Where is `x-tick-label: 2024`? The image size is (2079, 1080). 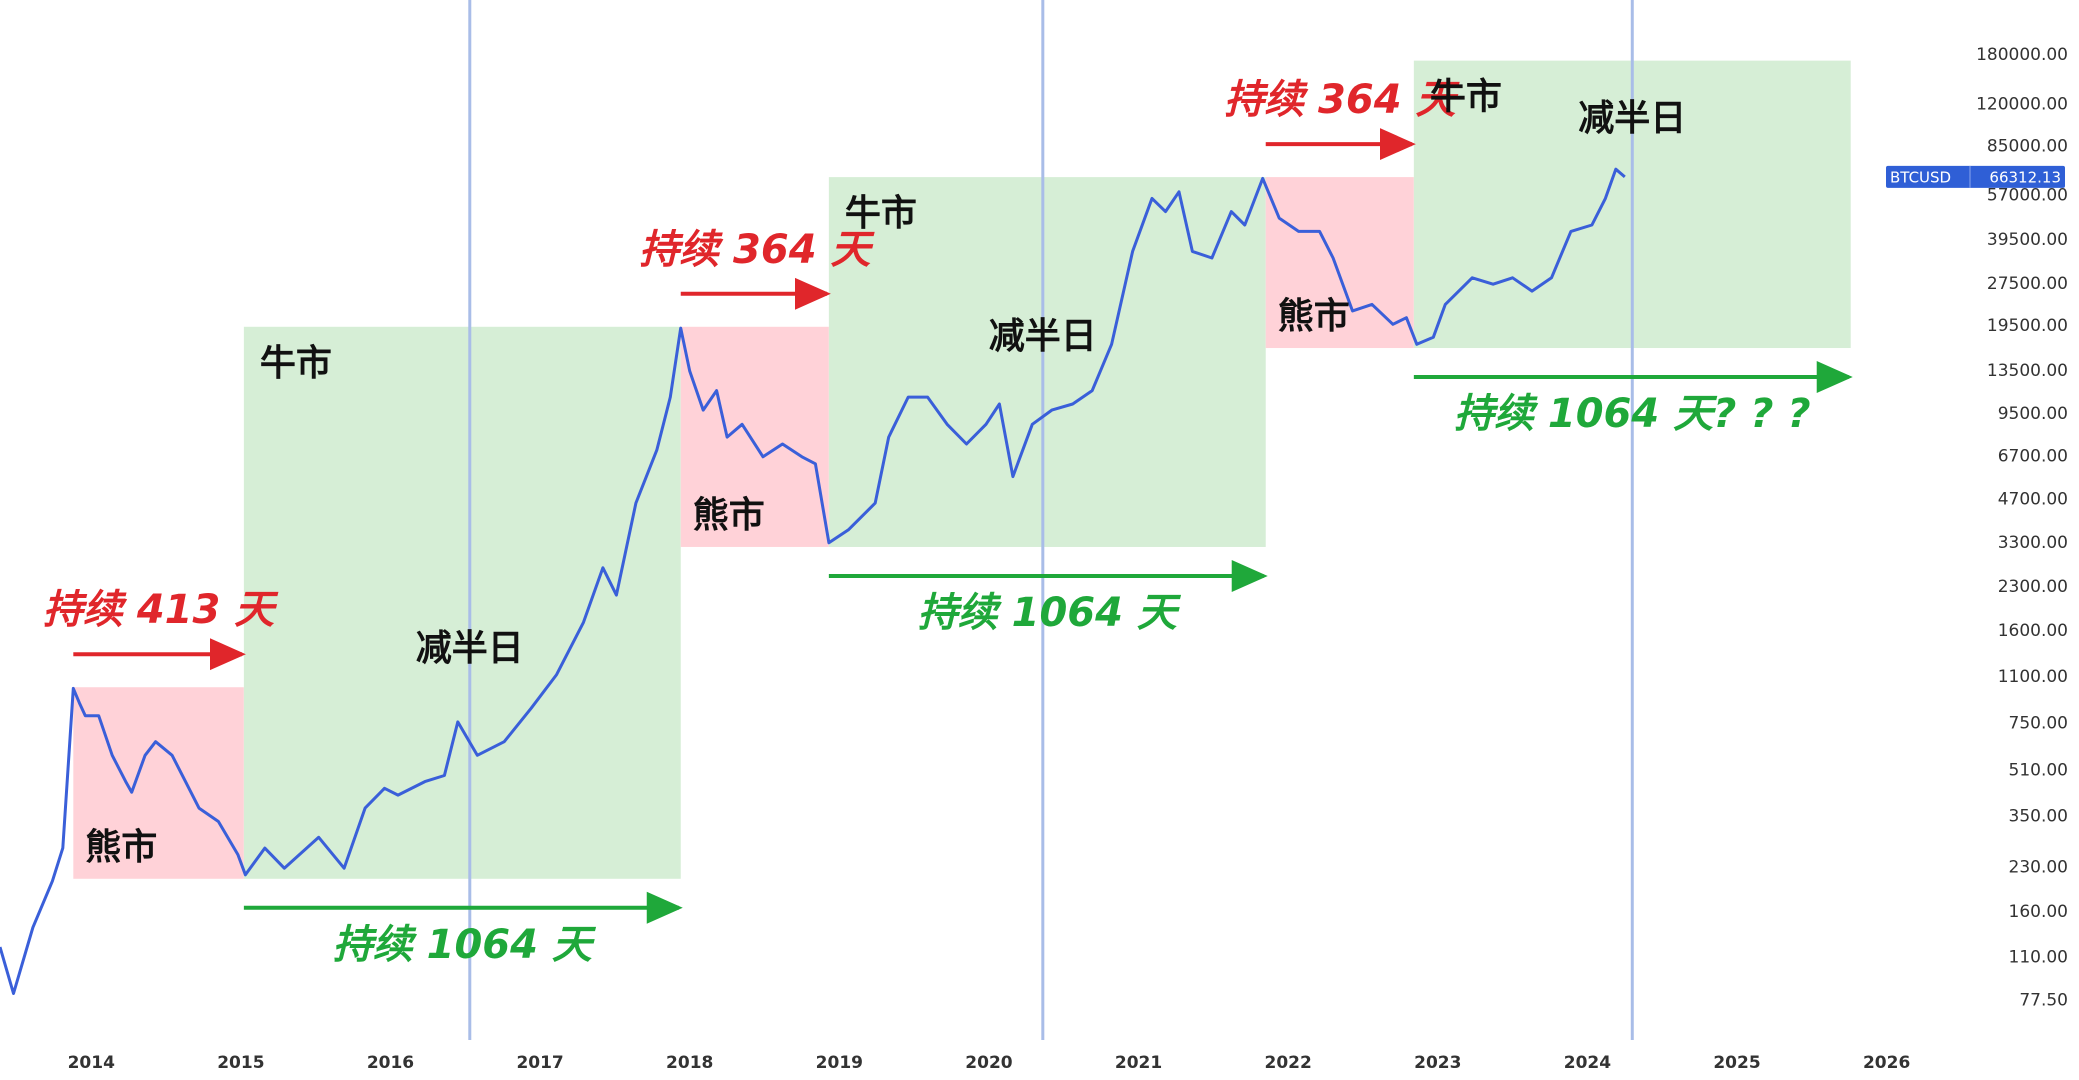
x-tick-label: 2024 is located at coordinates (1587, 1063).